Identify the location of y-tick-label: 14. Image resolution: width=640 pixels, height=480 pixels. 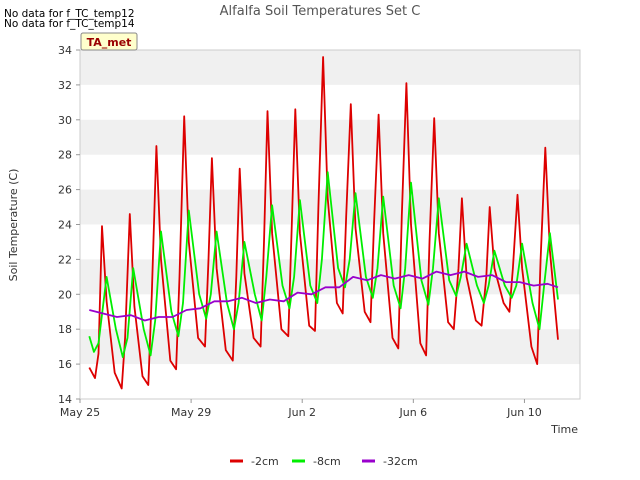
(65, 399).